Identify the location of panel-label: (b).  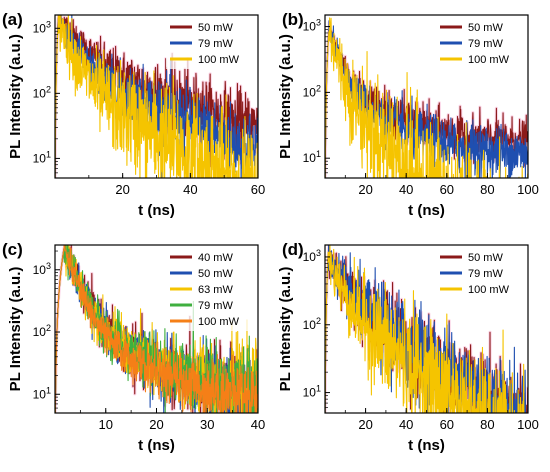
(293, 19).